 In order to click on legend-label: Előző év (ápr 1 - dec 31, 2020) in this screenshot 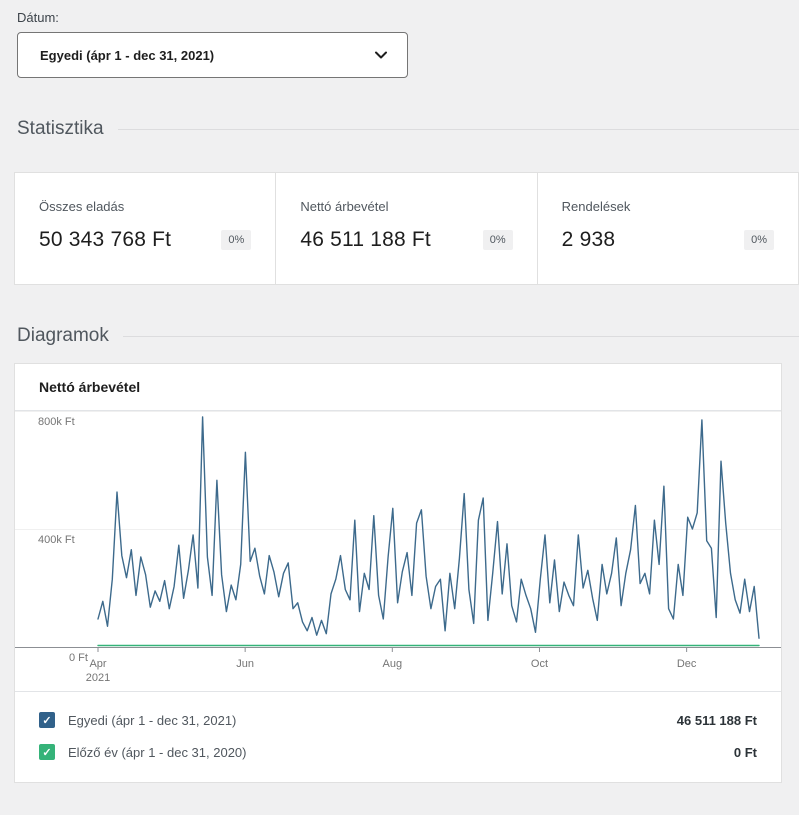, I will do `click(157, 752)`.